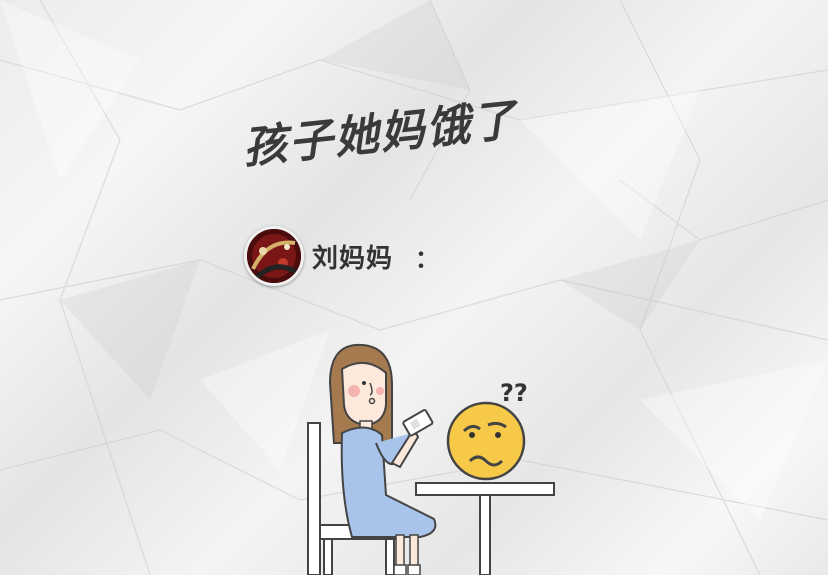  Describe the element at coordinates (388, 482) in the screenshot. I see `woman-dress` at that location.